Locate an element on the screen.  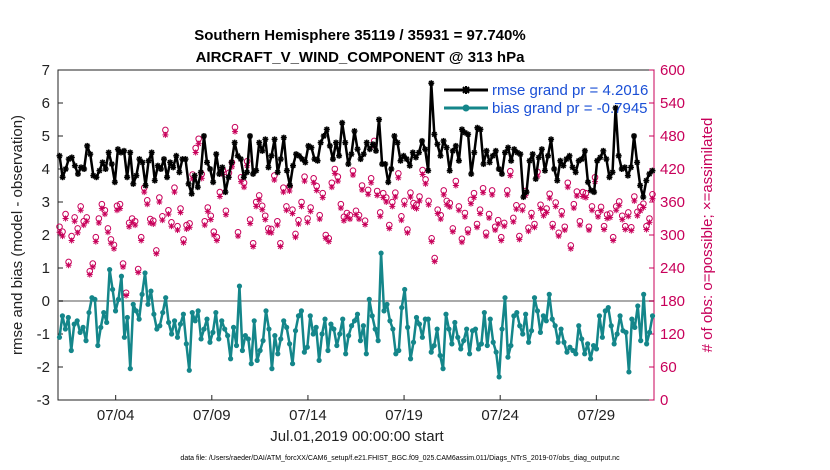
y-tick-label: -2 is located at coordinates (43, 367).